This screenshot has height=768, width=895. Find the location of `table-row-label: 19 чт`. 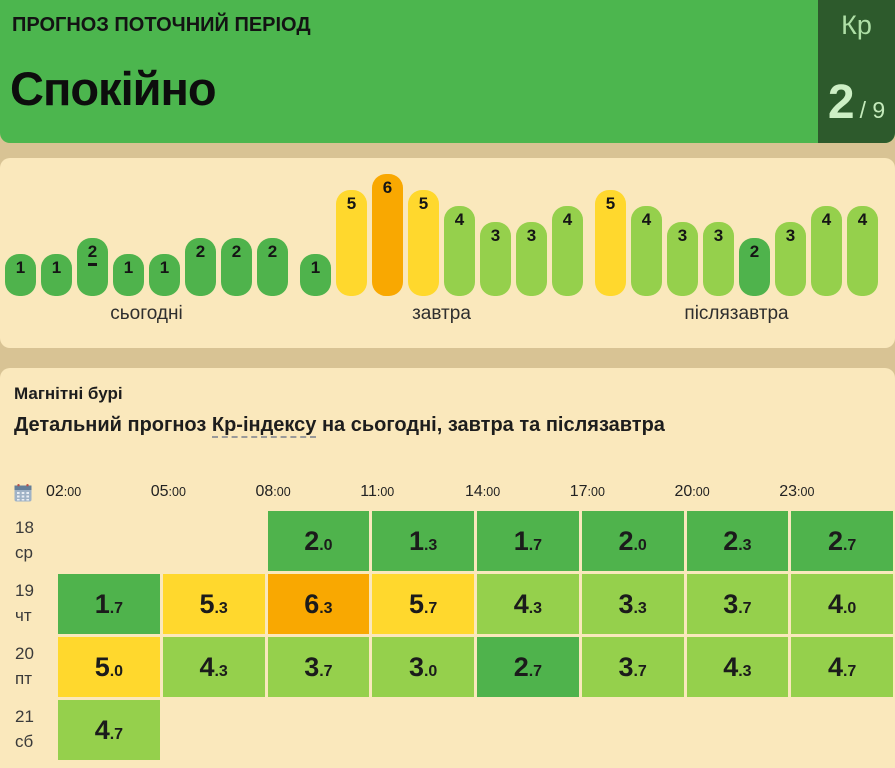

table-row-label: 19 чт is located at coordinates (24, 603).